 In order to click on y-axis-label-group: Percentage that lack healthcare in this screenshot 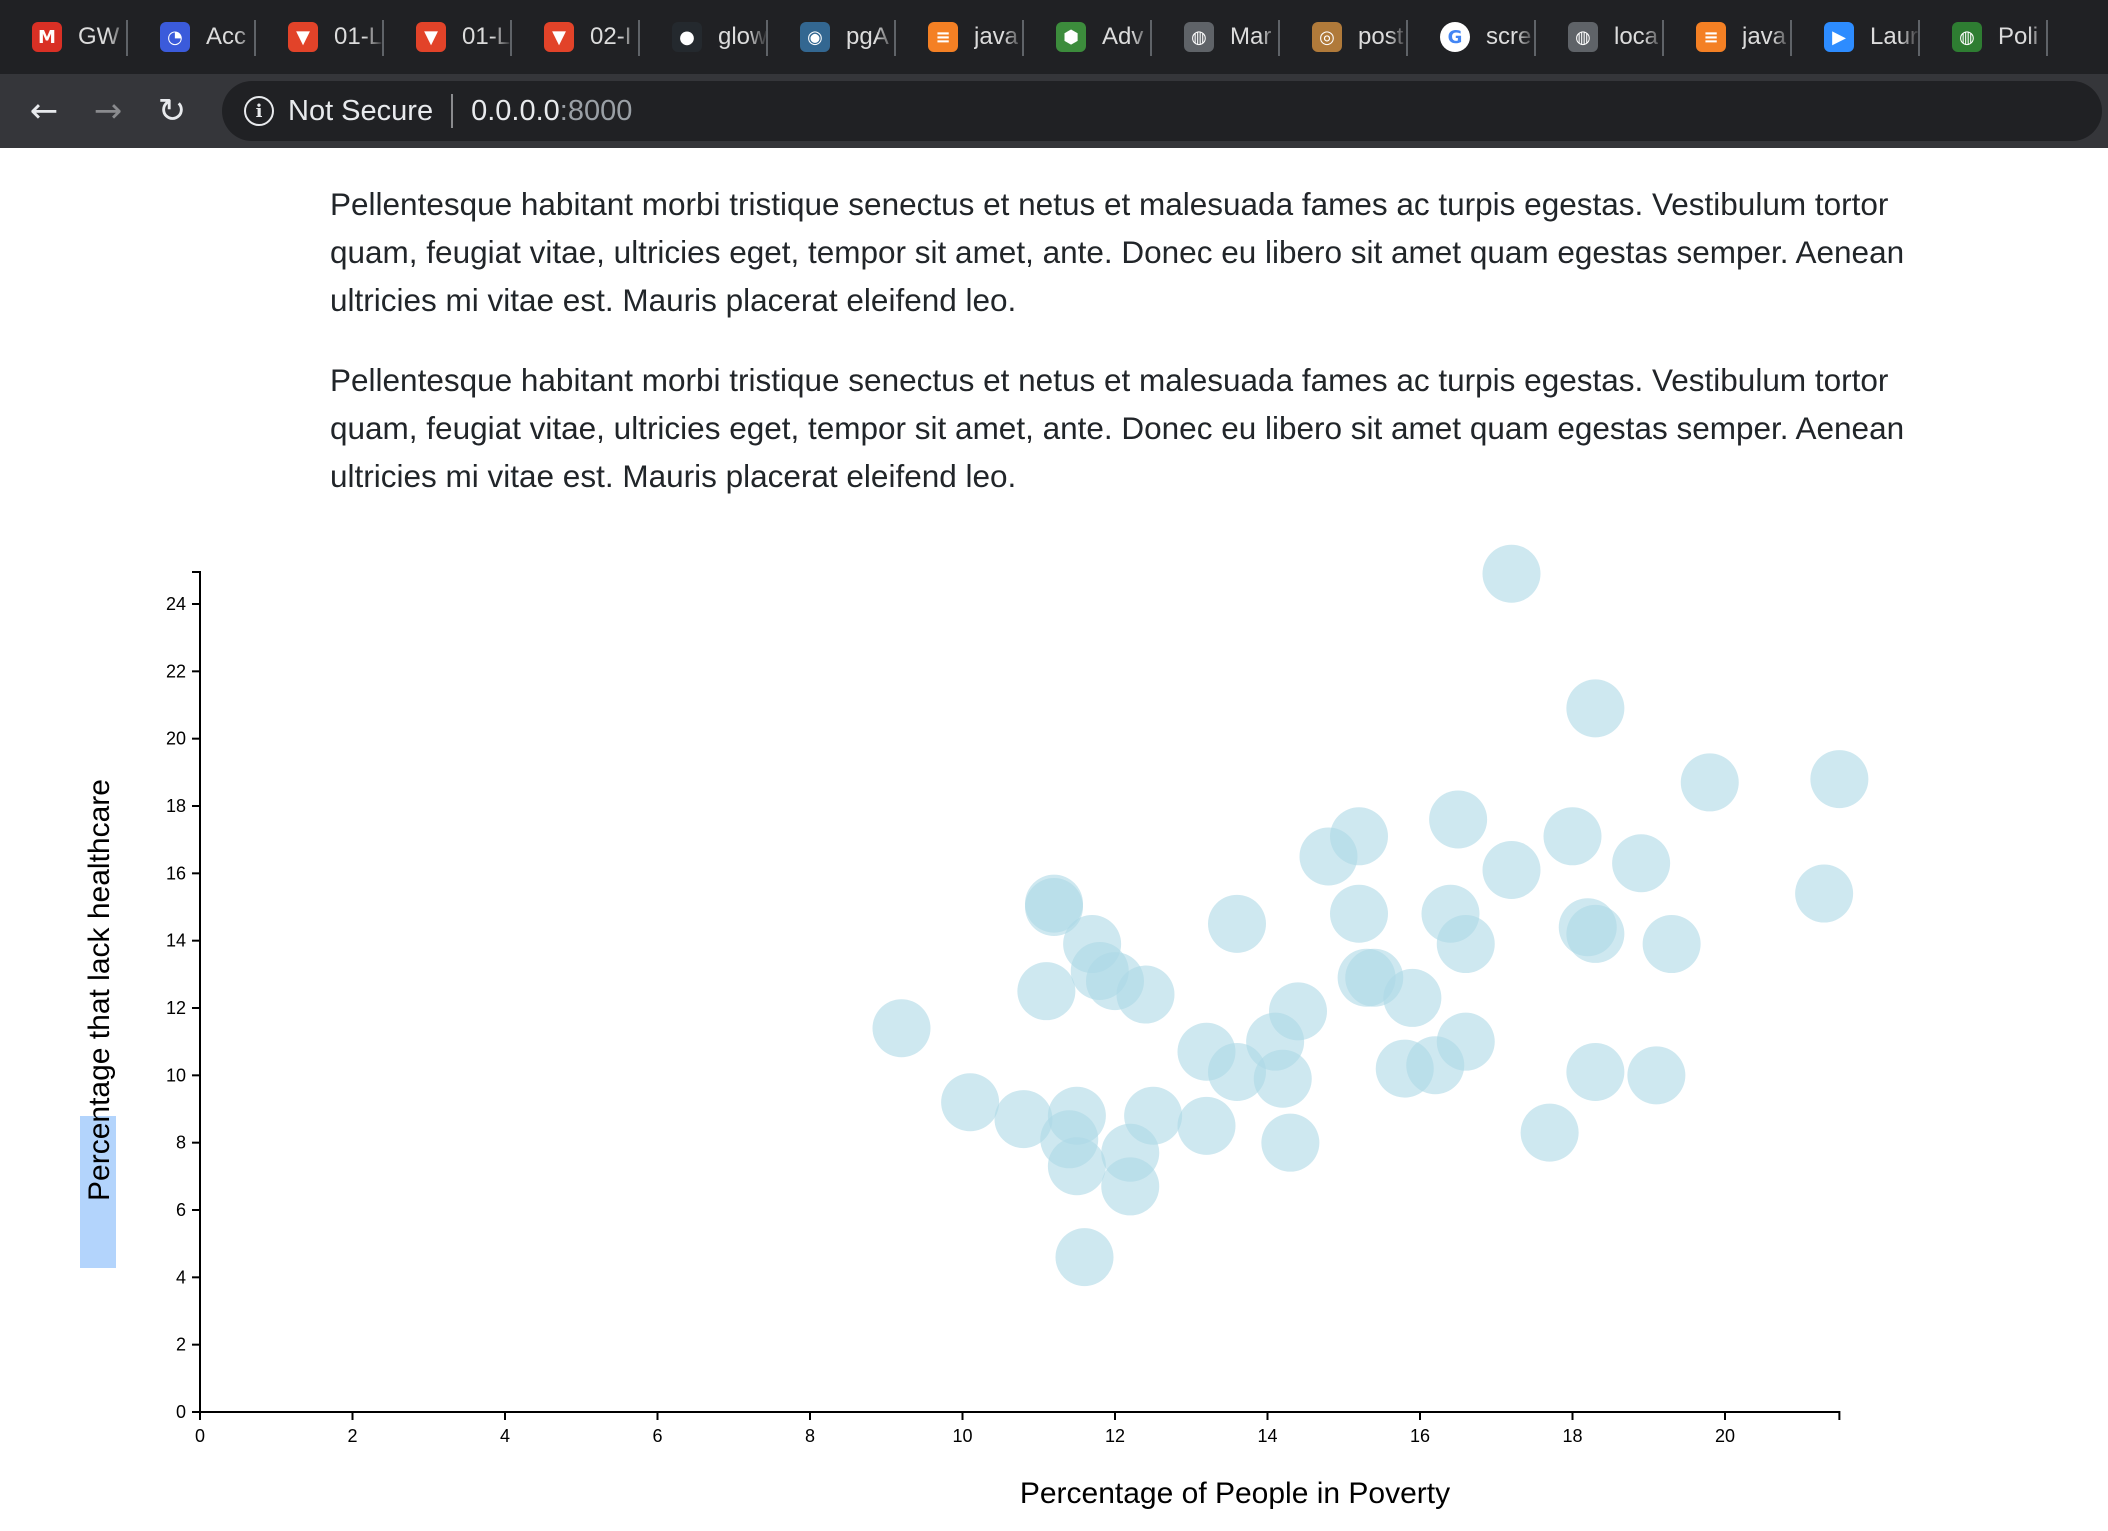, I will do `click(98, 1023)`.